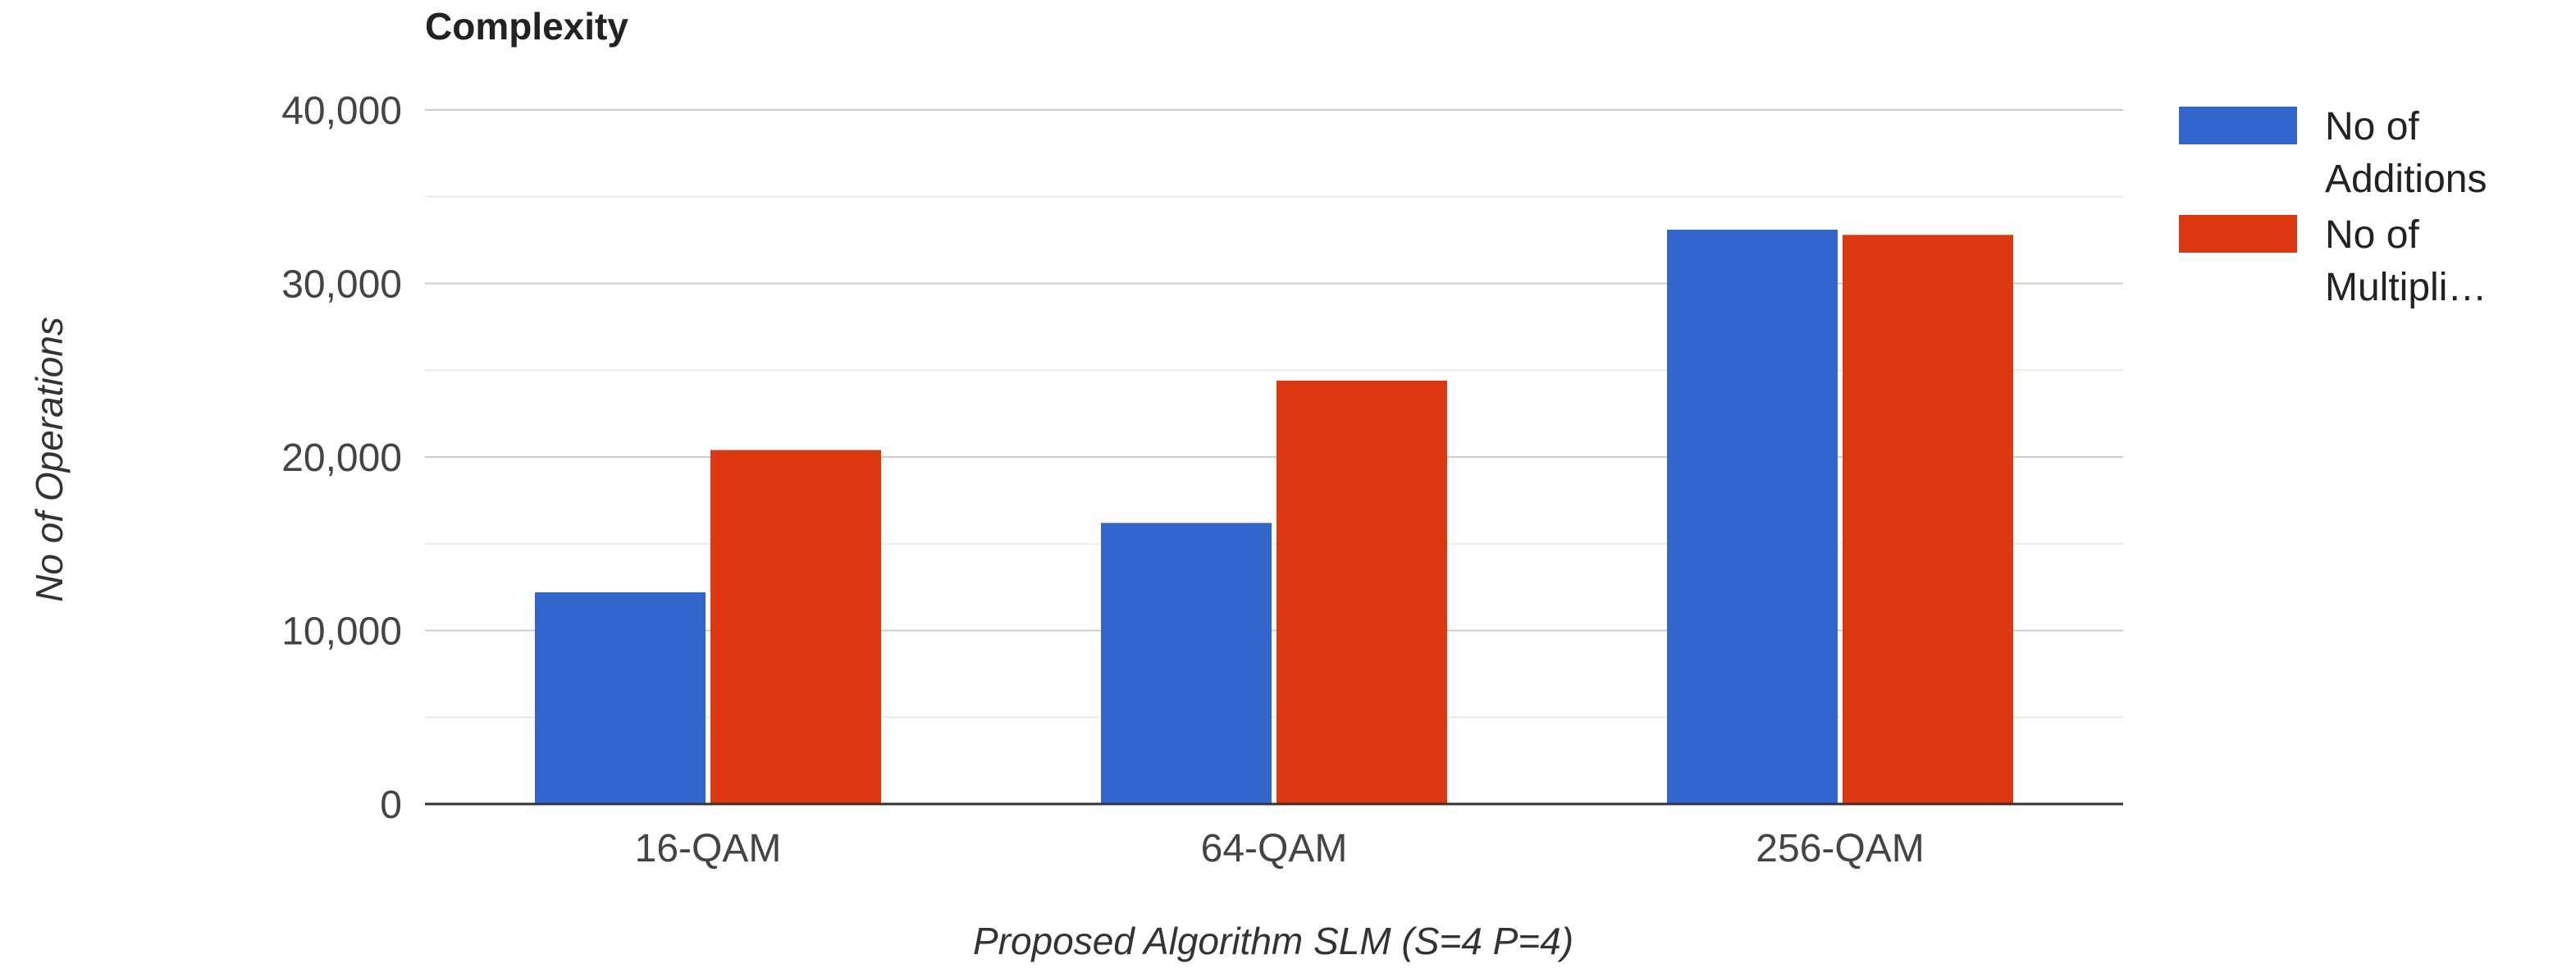 The height and width of the screenshot is (973, 2576). I want to click on x-tick-label: 64-QAM, so click(1275, 848).